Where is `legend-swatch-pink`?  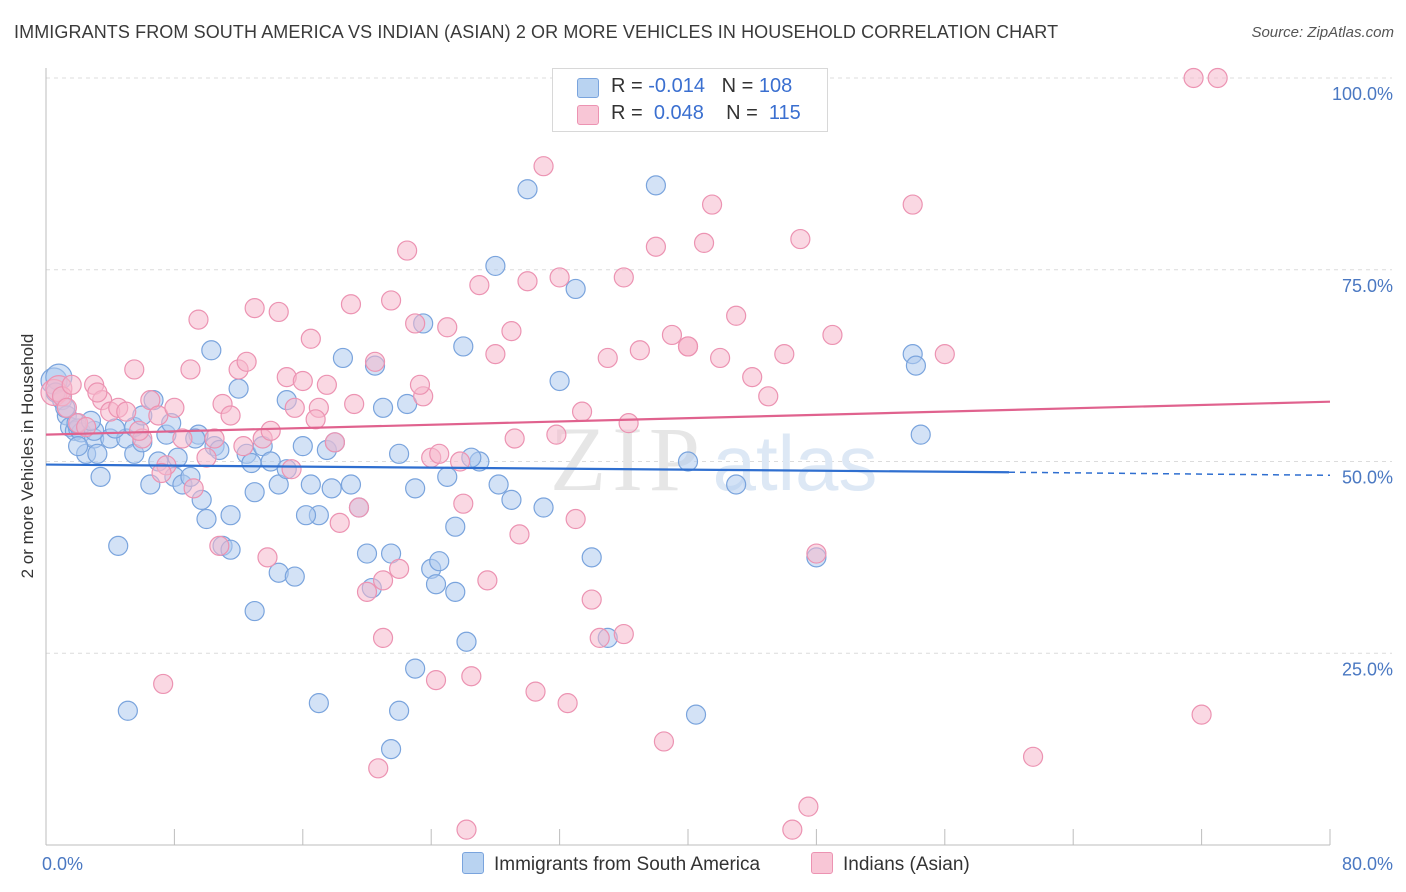 legend-swatch-pink is located at coordinates (588, 115).